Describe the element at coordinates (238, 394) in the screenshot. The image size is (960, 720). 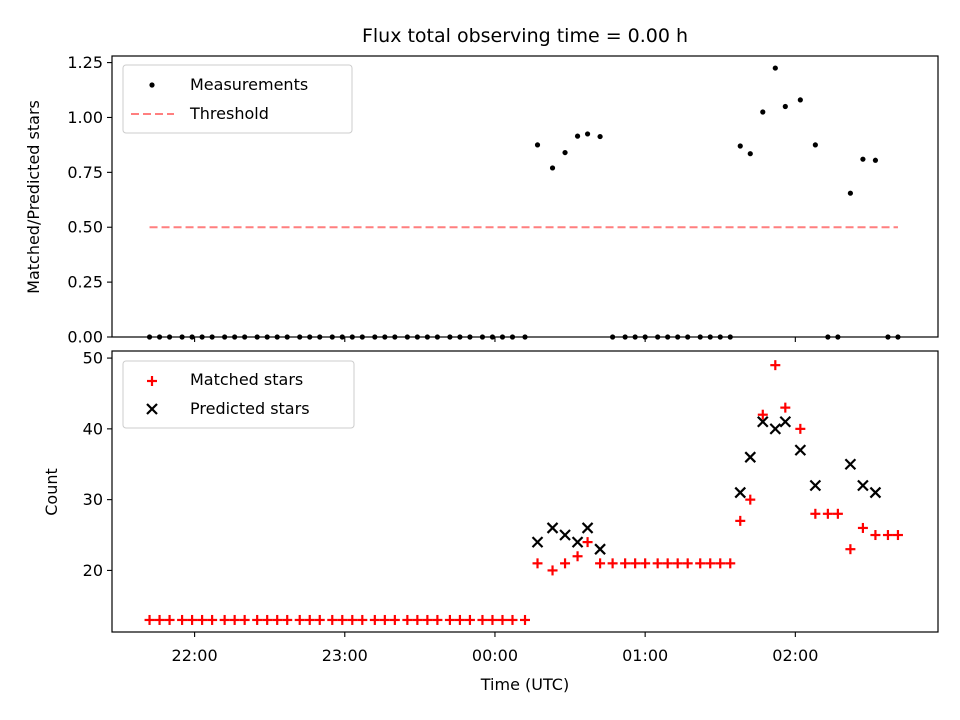
I see `bottom-legend: Matched stars Predicted stars` at that location.